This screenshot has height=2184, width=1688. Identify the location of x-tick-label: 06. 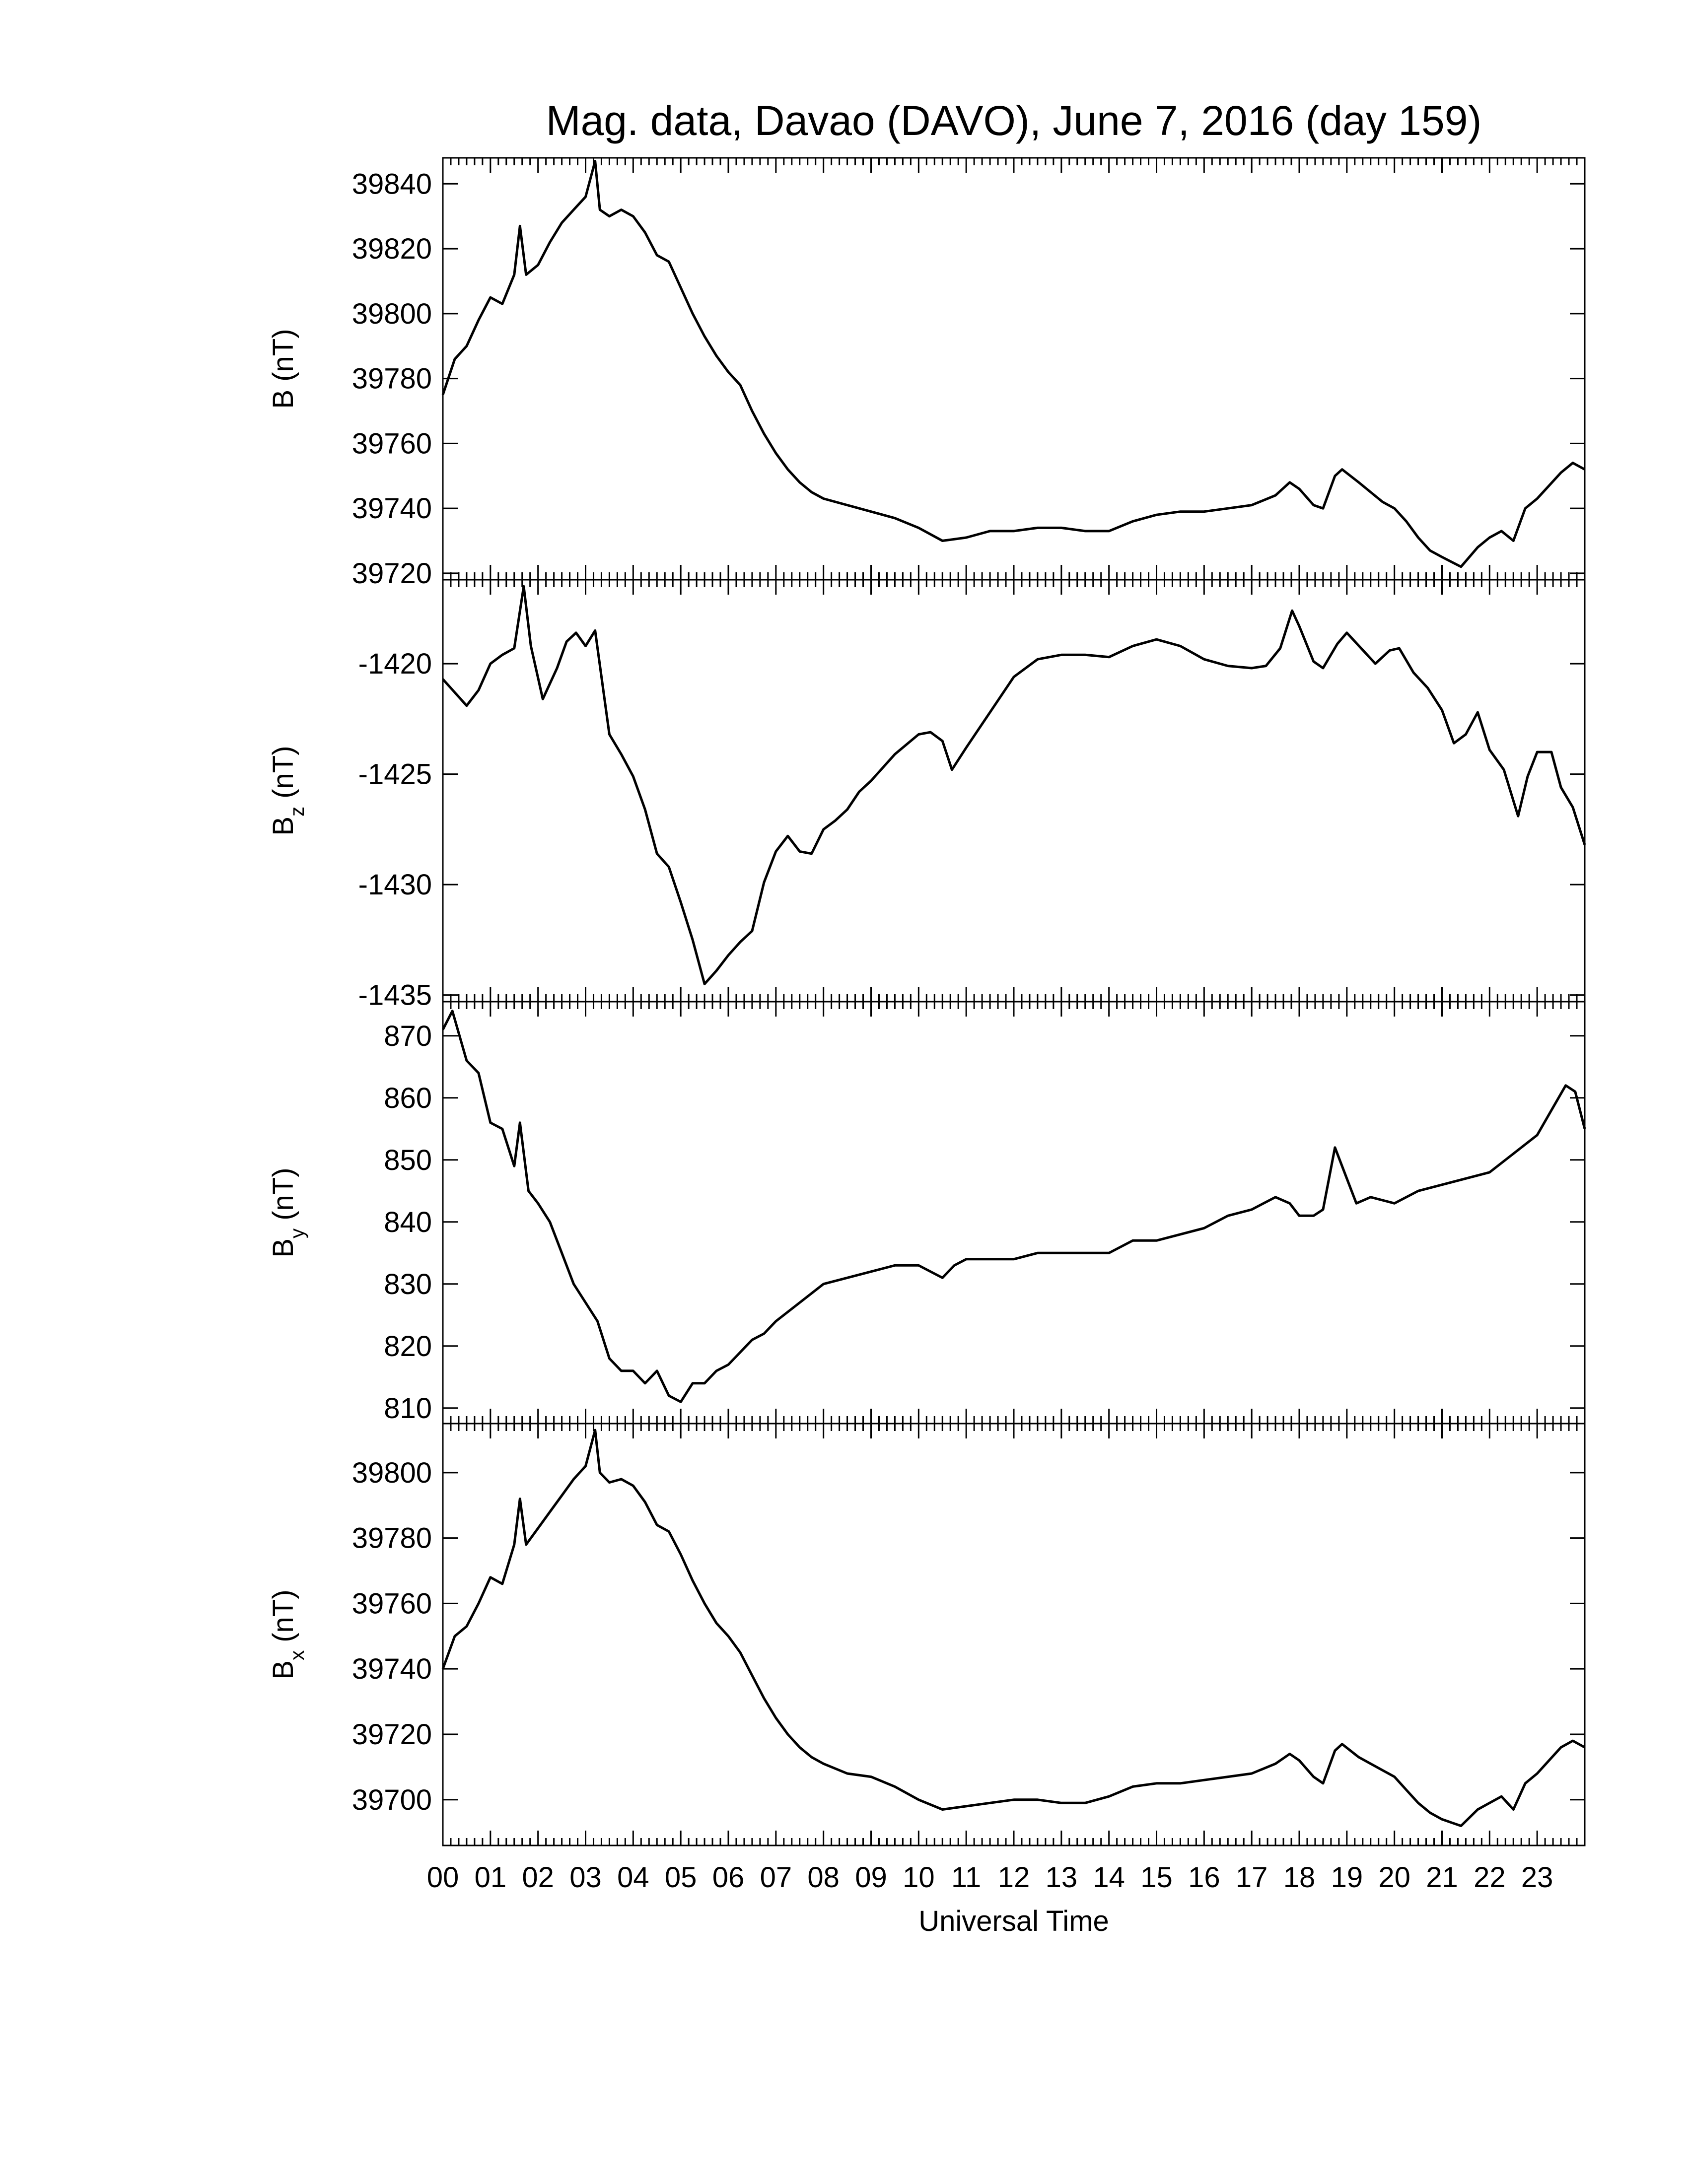
(728, 1877).